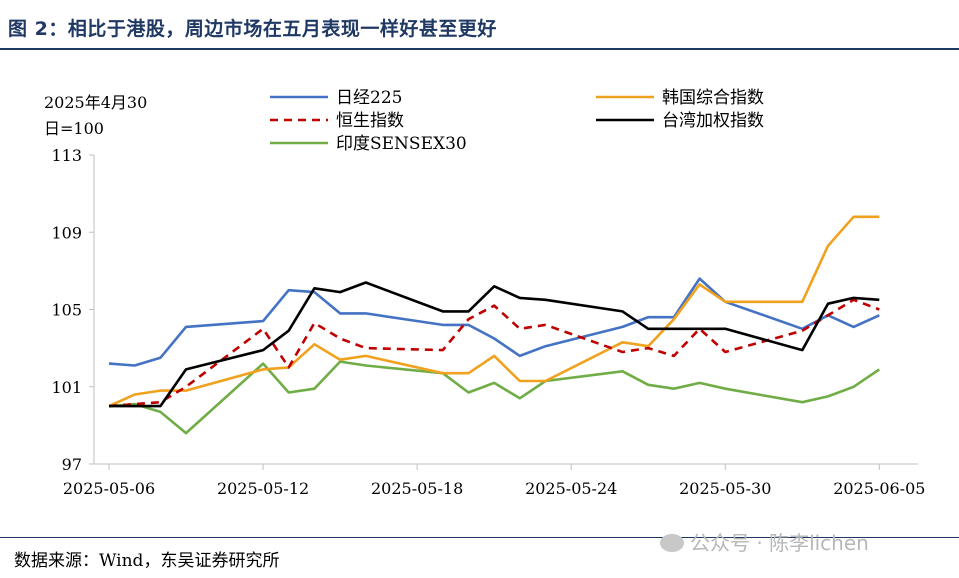 This screenshot has width=959, height=578. Describe the element at coordinates (252, 29) in the screenshot. I see `figure-title: 图 2：相比于港股，周边市场在五月表现一样好甚至更好` at that location.